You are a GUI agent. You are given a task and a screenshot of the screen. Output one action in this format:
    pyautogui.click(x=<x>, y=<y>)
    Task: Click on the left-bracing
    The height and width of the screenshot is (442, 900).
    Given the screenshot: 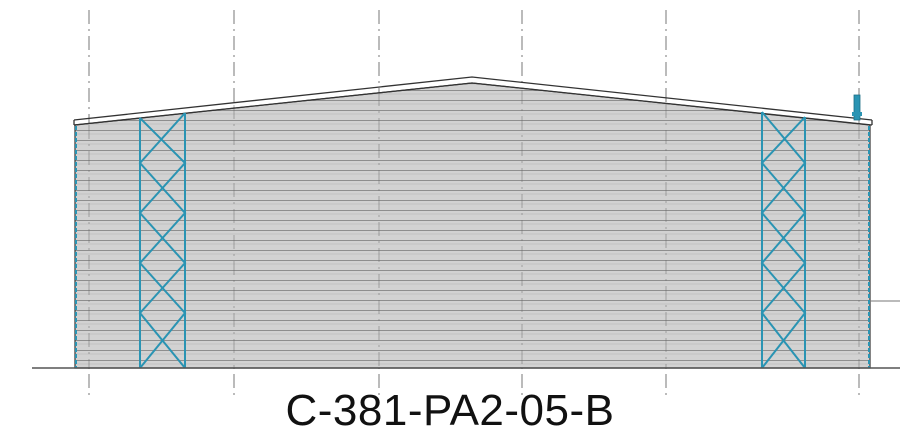 What is the action you would take?
    pyautogui.click(x=162, y=240)
    